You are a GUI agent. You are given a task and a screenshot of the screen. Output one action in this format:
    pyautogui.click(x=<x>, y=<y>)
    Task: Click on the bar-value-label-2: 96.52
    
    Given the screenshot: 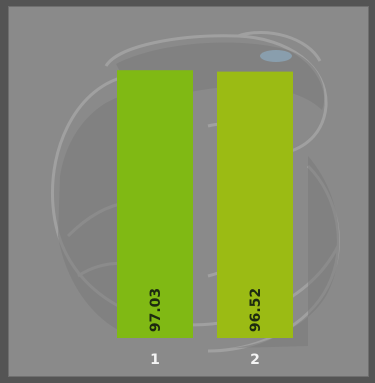 What is the action you would take?
    pyautogui.click(x=256, y=310)
    